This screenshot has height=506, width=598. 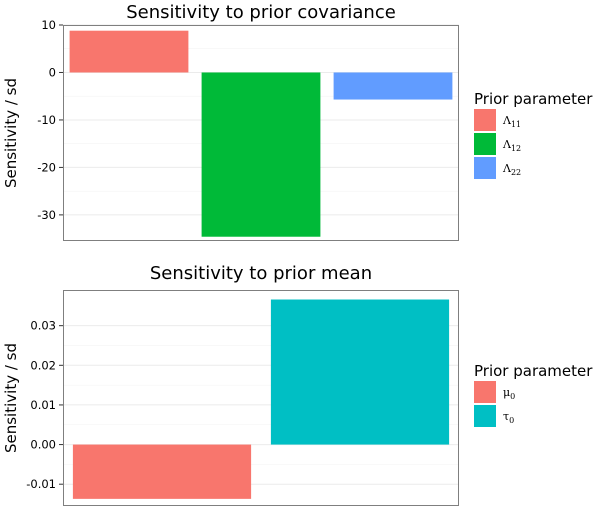 I want to click on legend-entry-label: μ0, so click(x=509, y=393).